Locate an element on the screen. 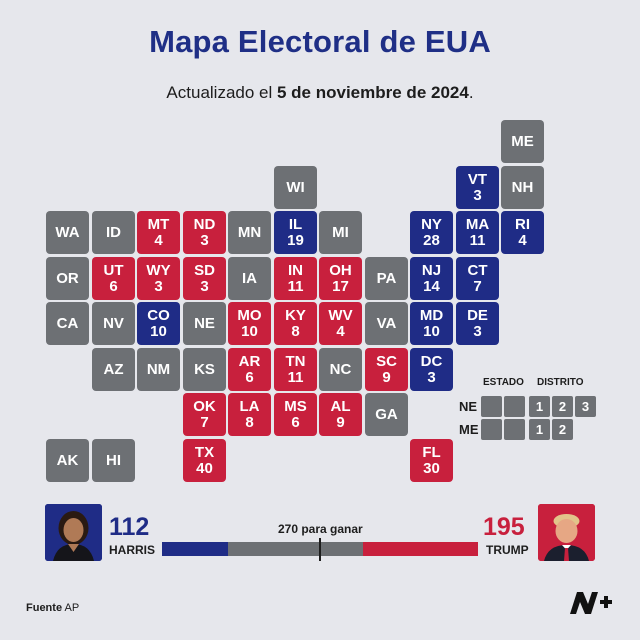 This screenshot has height=640, width=640. state-abbr: NH is located at coordinates (522, 187).